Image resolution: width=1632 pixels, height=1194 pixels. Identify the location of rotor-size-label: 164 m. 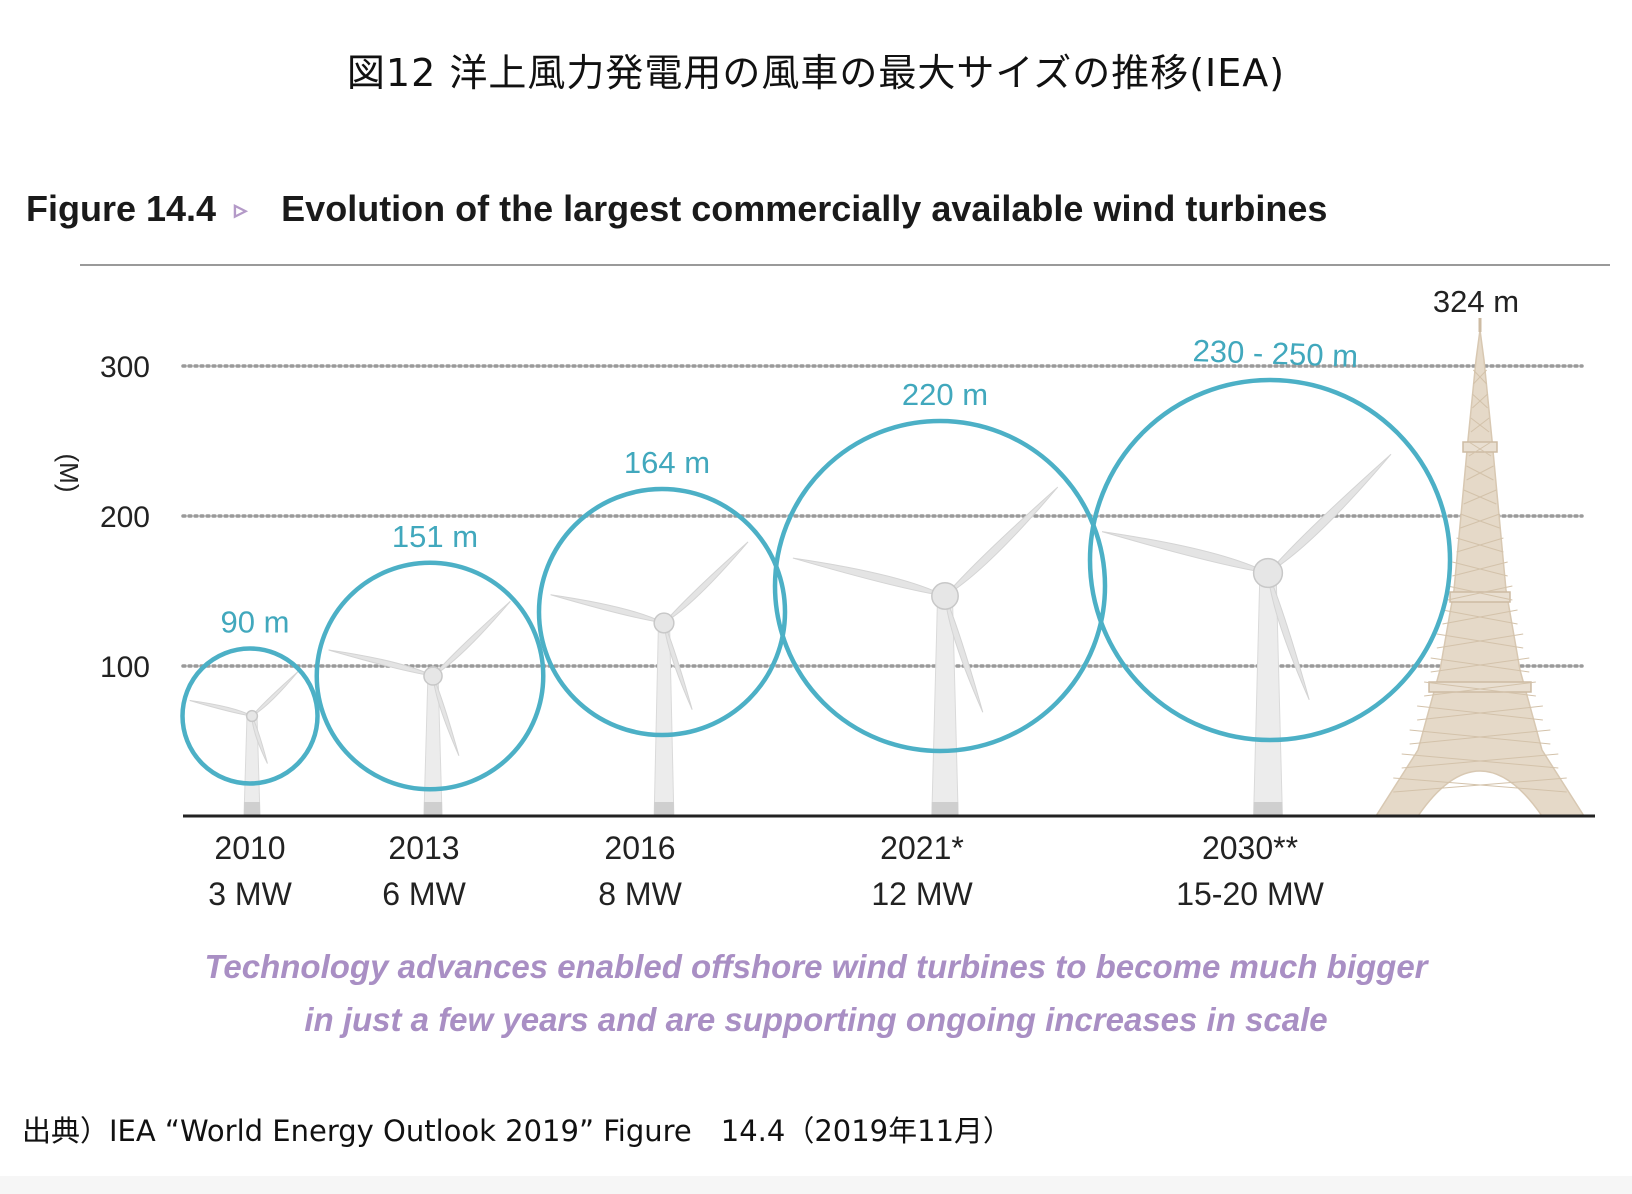
(667, 462).